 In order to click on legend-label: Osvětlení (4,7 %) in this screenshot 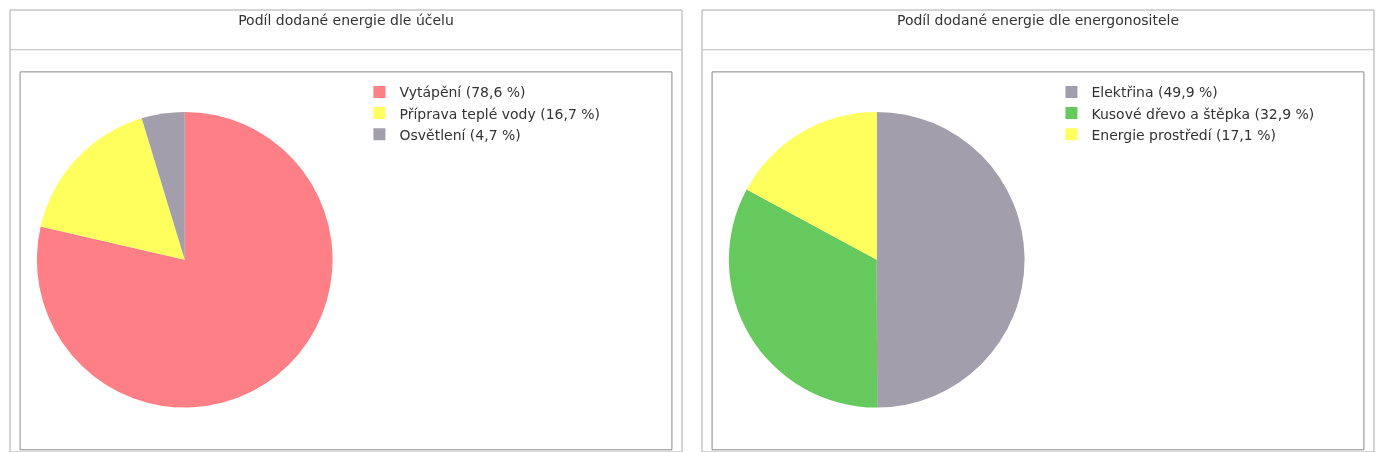, I will do `click(460, 134)`.